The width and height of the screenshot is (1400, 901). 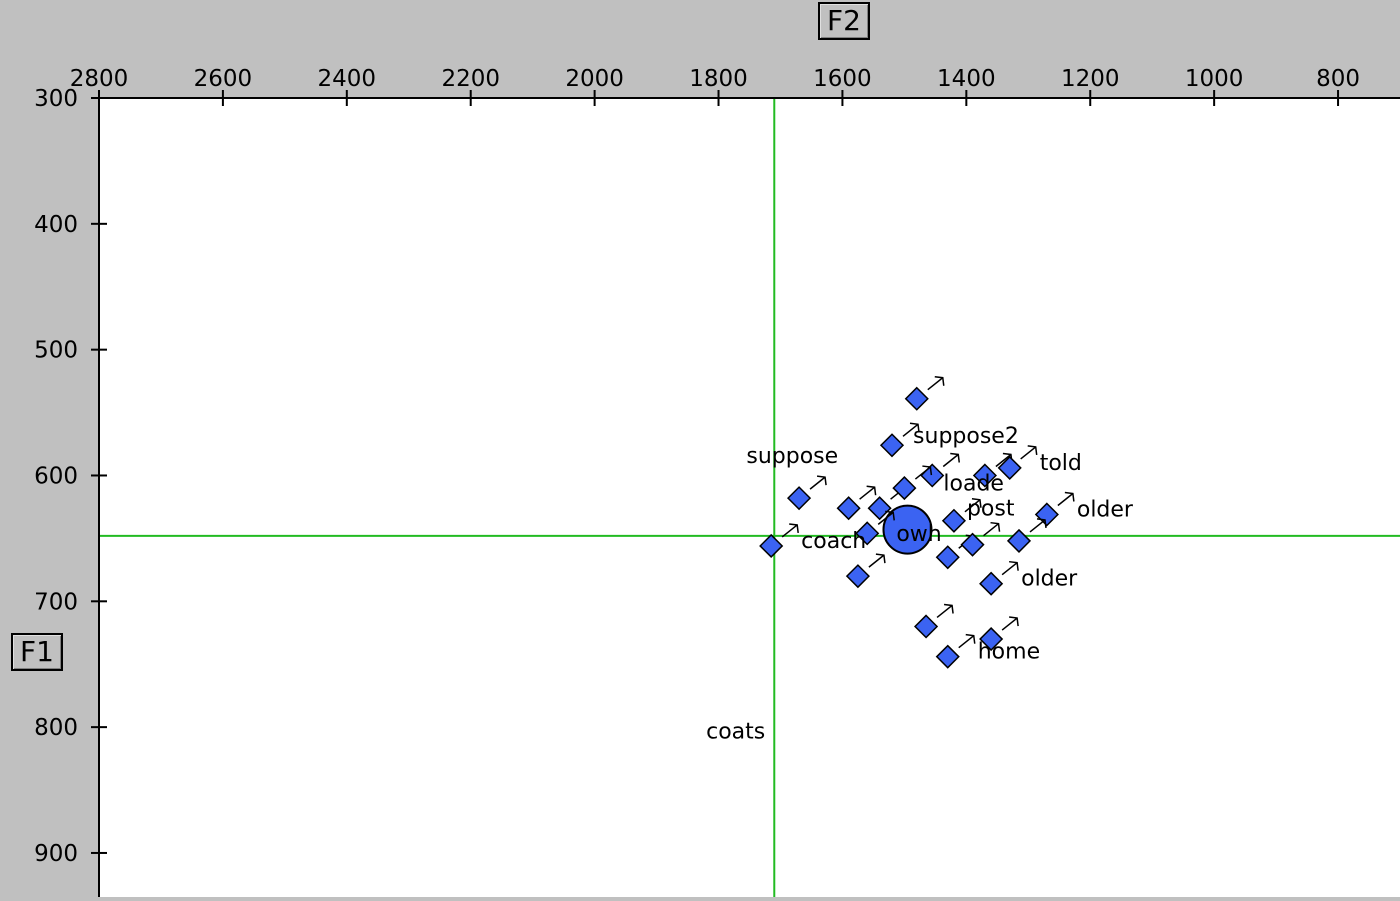 What do you see at coordinates (966, 436) in the screenshot?
I see `annotation-label: suppose2` at bounding box center [966, 436].